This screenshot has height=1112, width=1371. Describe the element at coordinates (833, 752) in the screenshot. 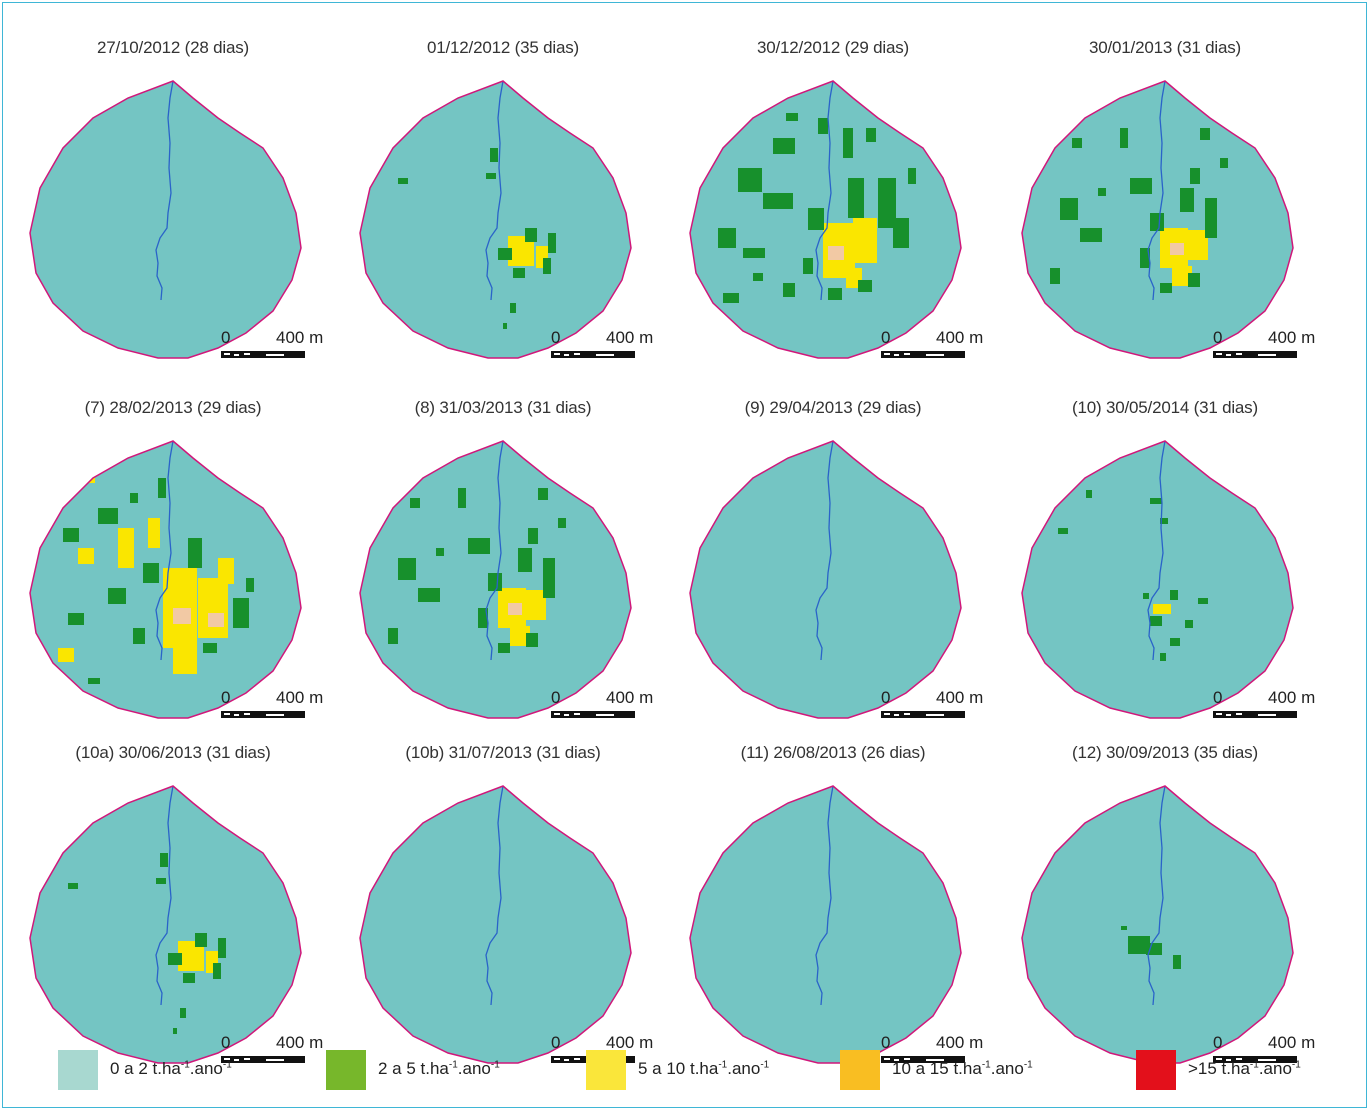

I see `map-date-title: (11) 26/08/2013 (26 dias)` at that location.